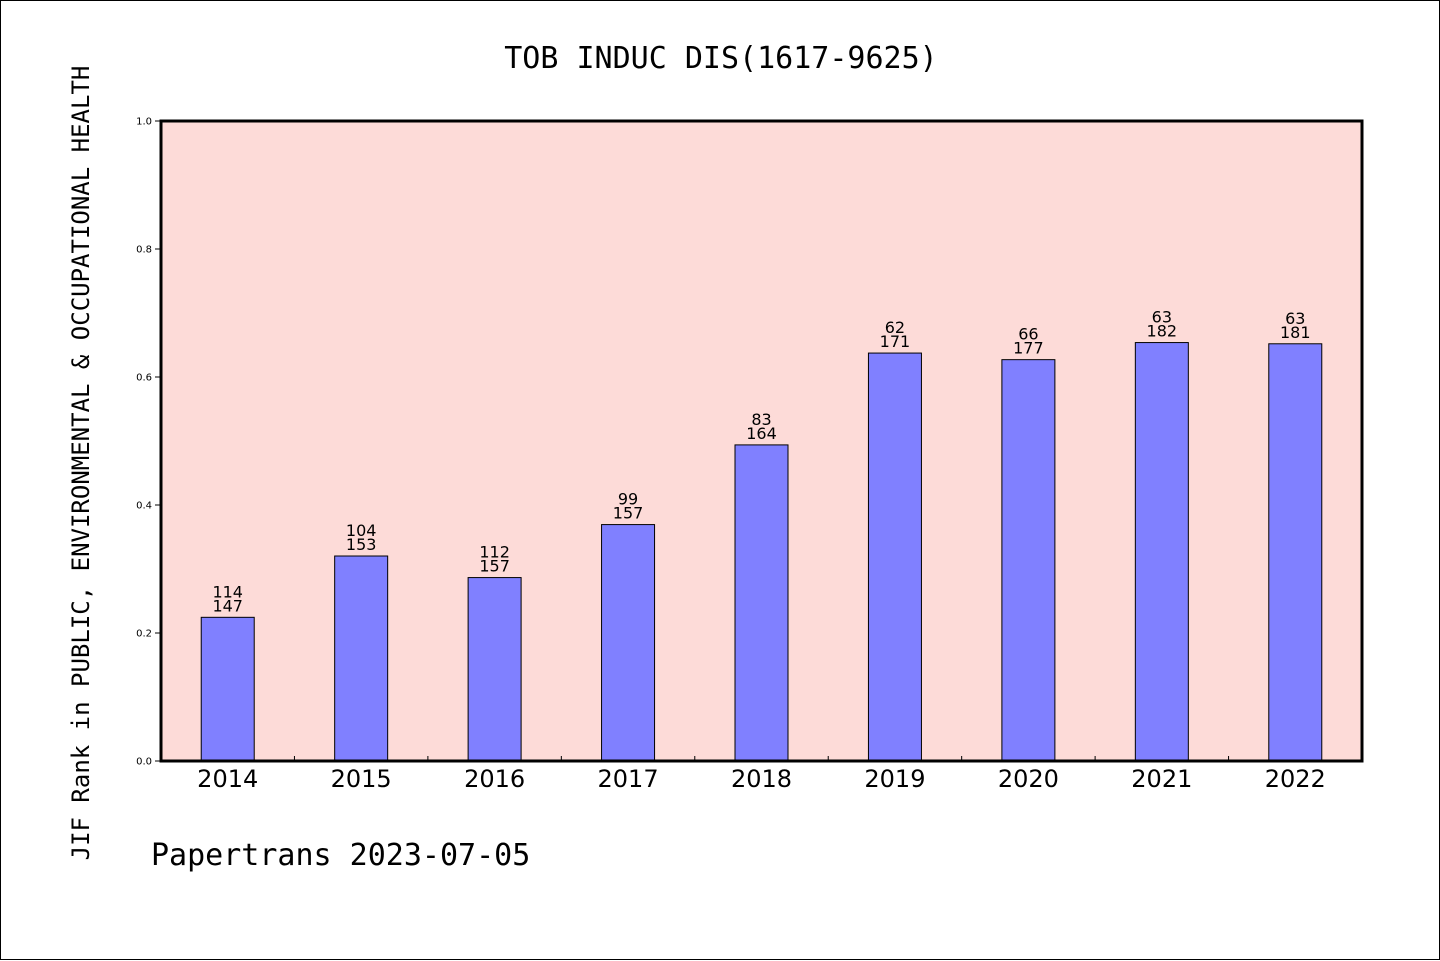 The image size is (1440, 961). Describe the element at coordinates (227, 591) in the screenshot. I see `bar-rank-label: 114` at that location.